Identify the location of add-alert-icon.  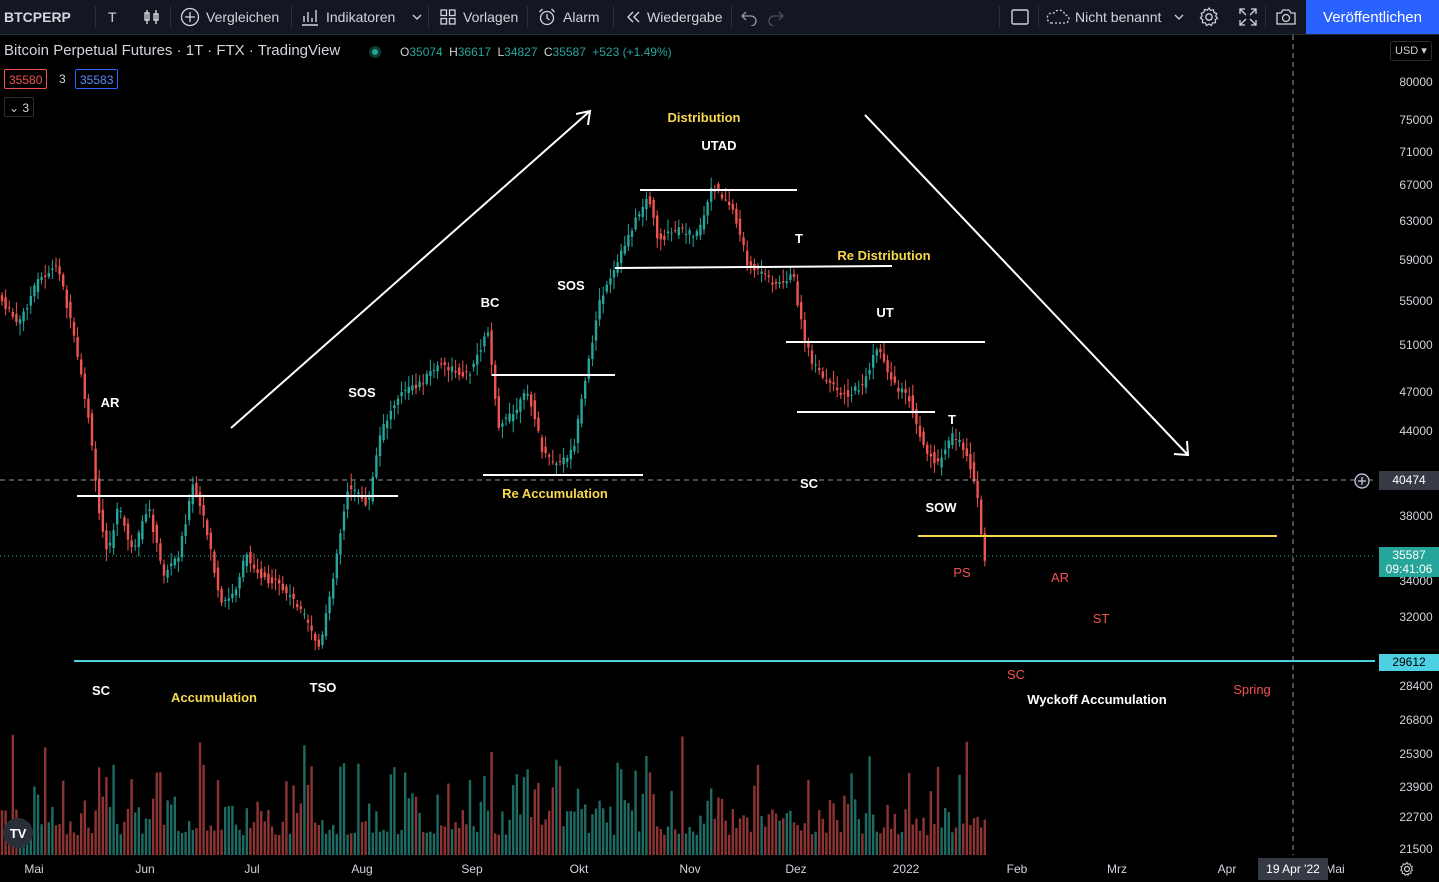
(1362, 481).